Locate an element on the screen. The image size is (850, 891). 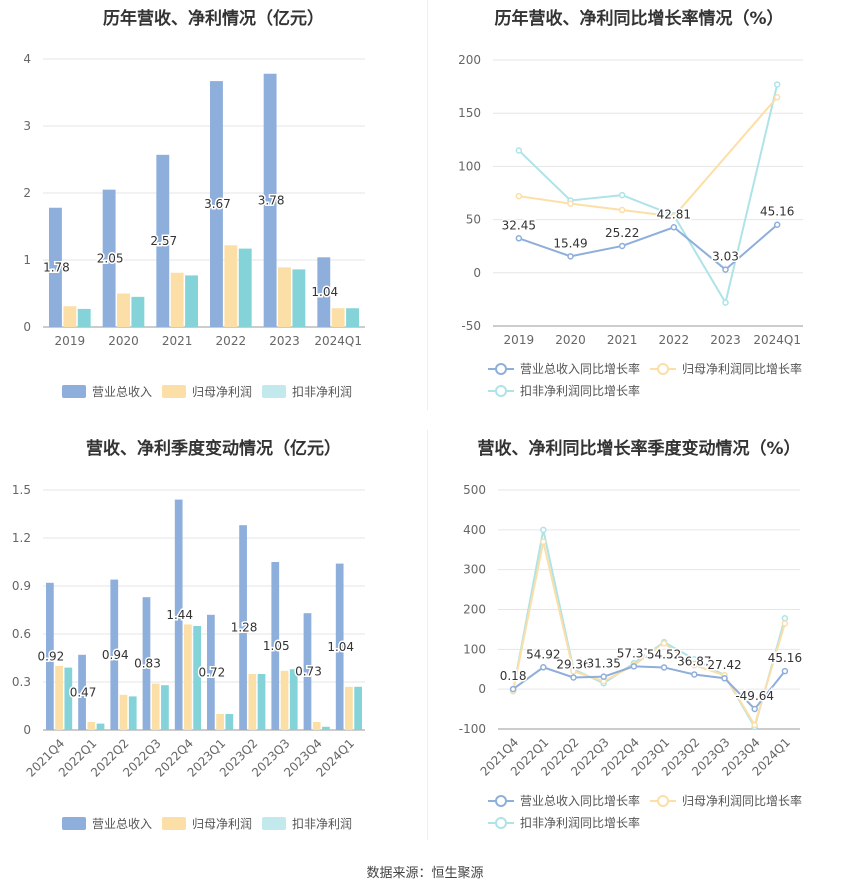
x-tick-label: 2019 is located at coordinates (70, 341).